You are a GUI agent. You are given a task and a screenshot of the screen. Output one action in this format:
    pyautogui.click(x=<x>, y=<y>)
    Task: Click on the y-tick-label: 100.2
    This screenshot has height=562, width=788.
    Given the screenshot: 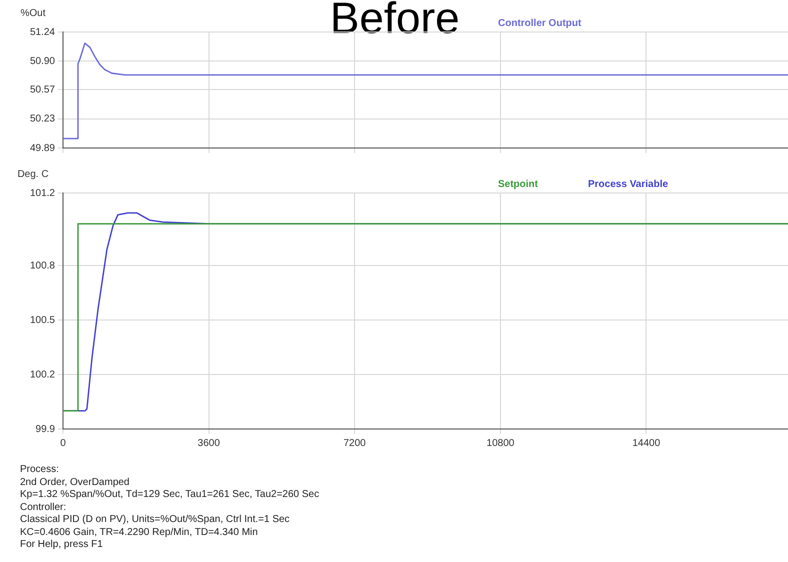 What is the action you would take?
    pyautogui.click(x=43, y=374)
    